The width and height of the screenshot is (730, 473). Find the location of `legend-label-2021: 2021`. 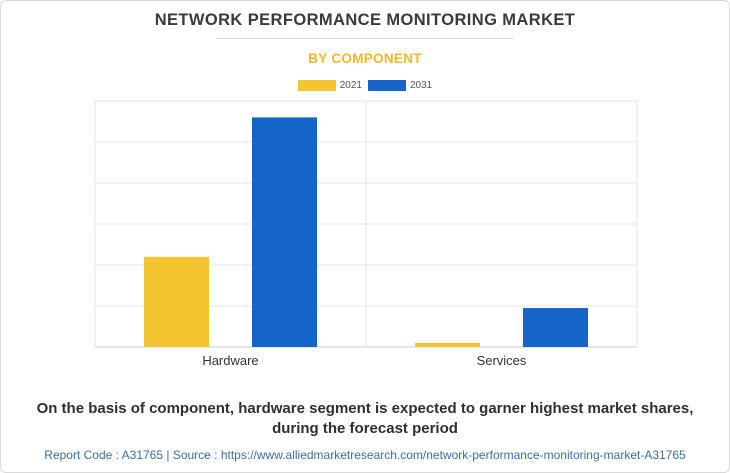

legend-label-2021: 2021 is located at coordinates (350, 85).